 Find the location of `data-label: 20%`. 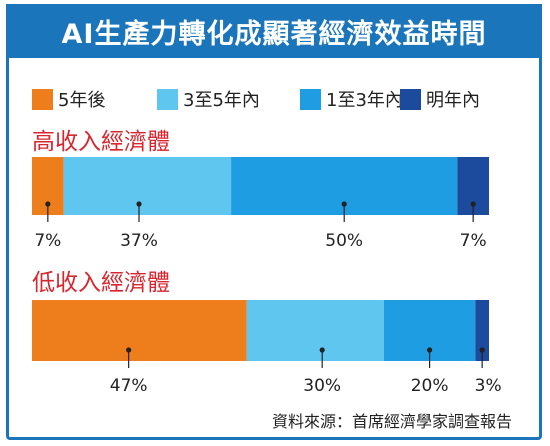

data-label: 20% is located at coordinates (430, 386).